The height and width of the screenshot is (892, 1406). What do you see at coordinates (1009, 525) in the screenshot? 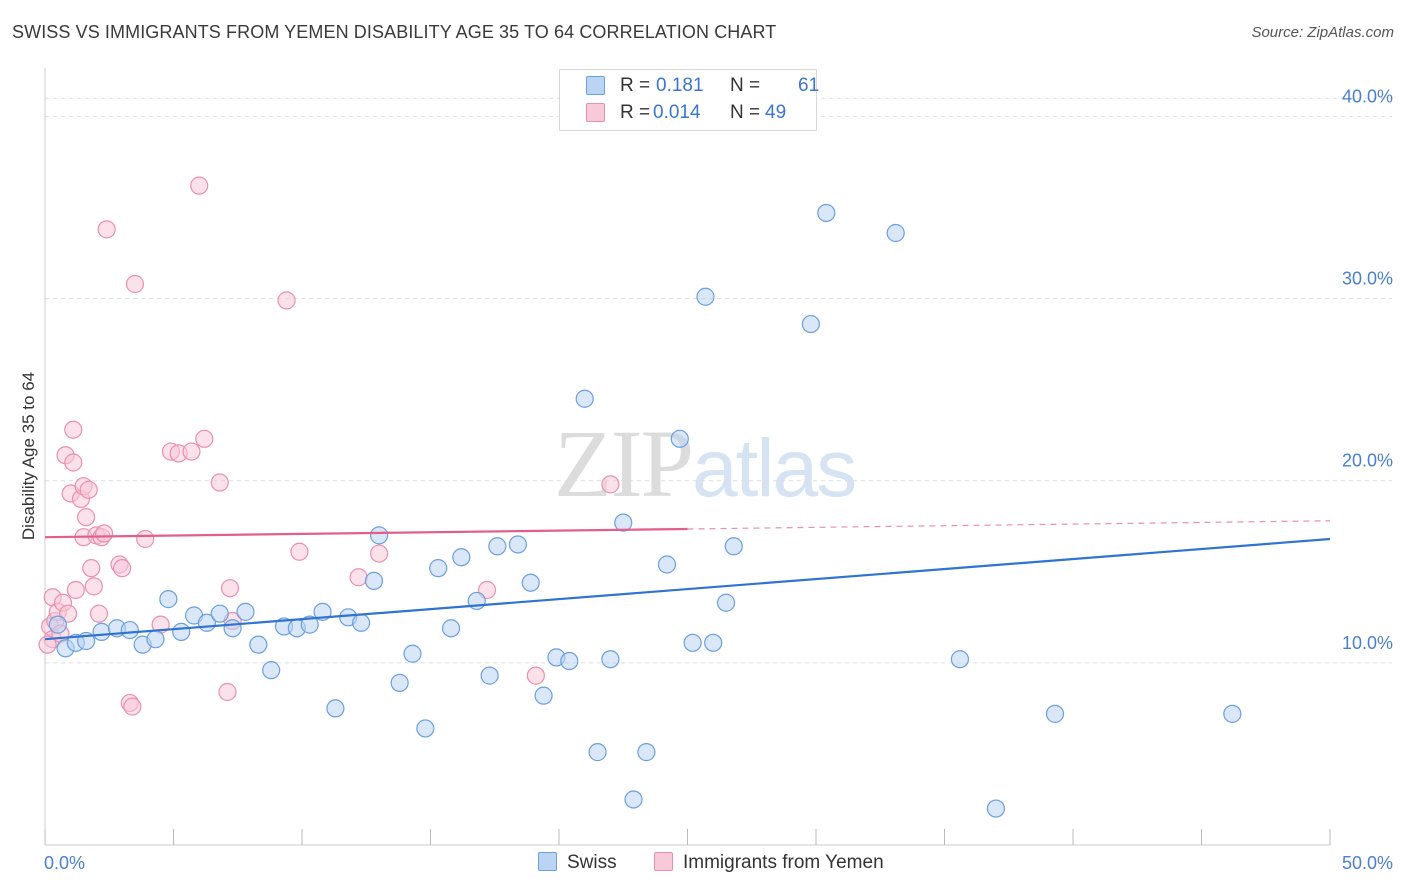
I see `trend-line-yemen-dashed` at bounding box center [1009, 525].